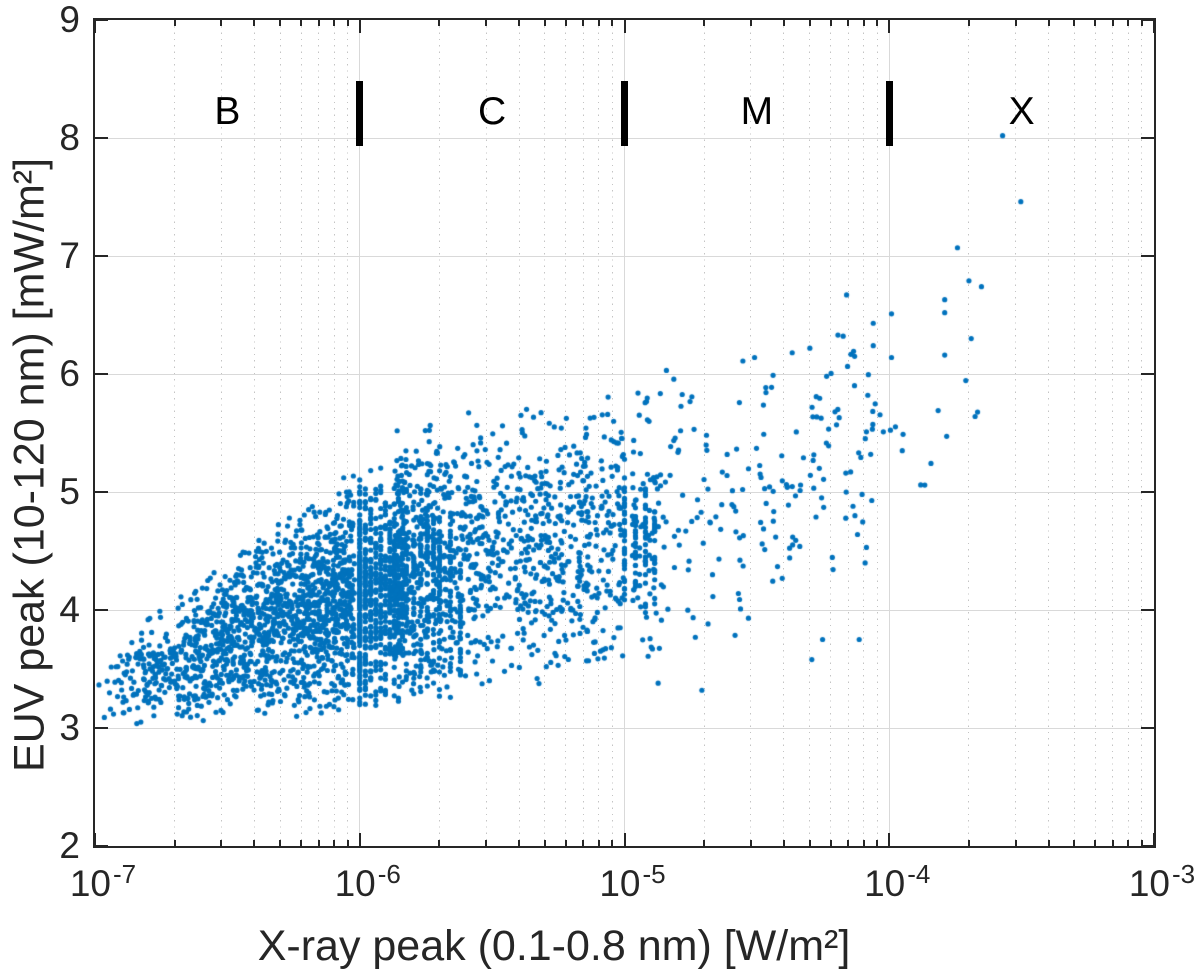  Describe the element at coordinates (69, 491) in the screenshot. I see `y-axis-tick-label: 5` at that location.